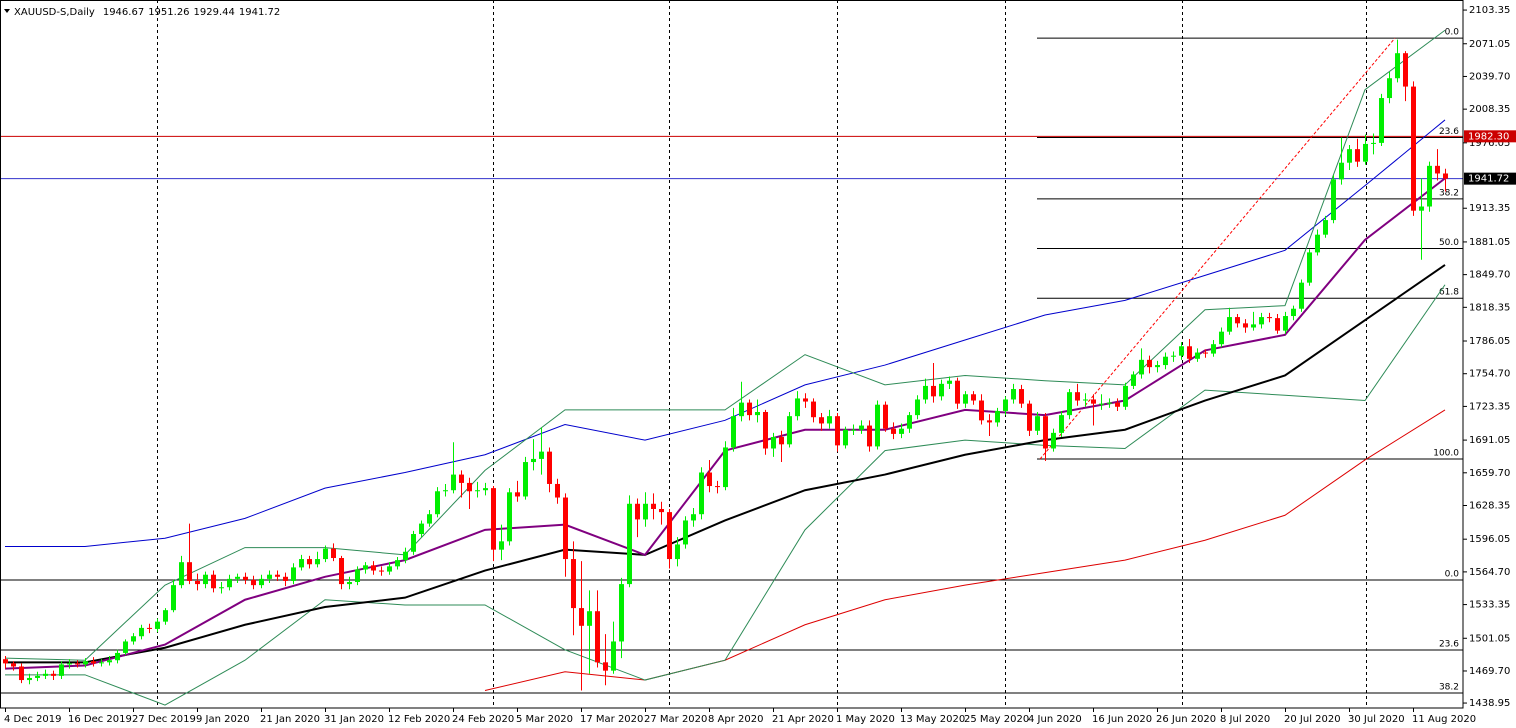 The image size is (1516, 728). Describe the element at coordinates (865, 719) in the screenshot. I see `x-tick-label: 1 May 2020` at that location.